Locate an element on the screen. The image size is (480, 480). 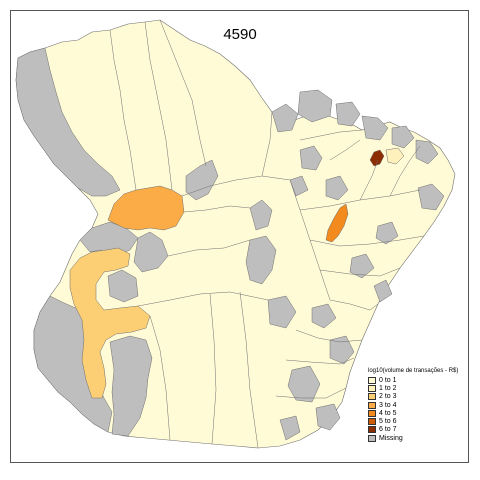
region-missing-s1 is located at coordinates (282, 312).